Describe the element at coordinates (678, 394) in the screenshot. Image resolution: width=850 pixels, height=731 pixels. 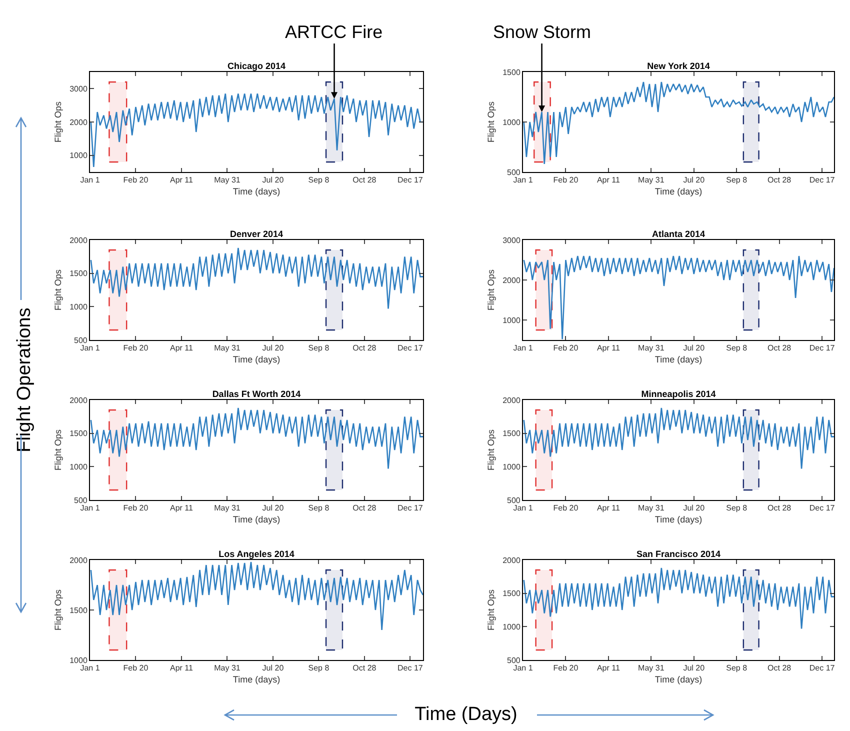
I see `chart-title: Minneapolis 2014` at that location.